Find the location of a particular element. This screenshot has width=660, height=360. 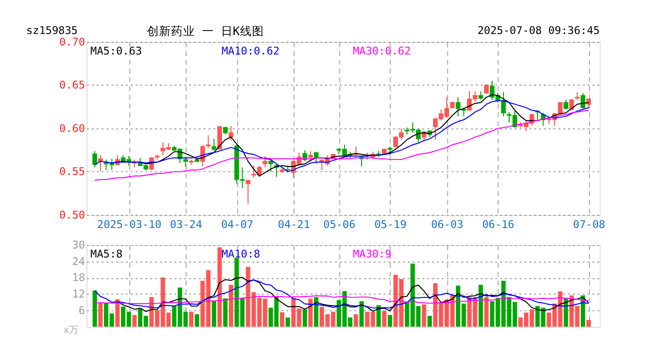

y-tick-label: 24 is located at coordinates (79, 261).